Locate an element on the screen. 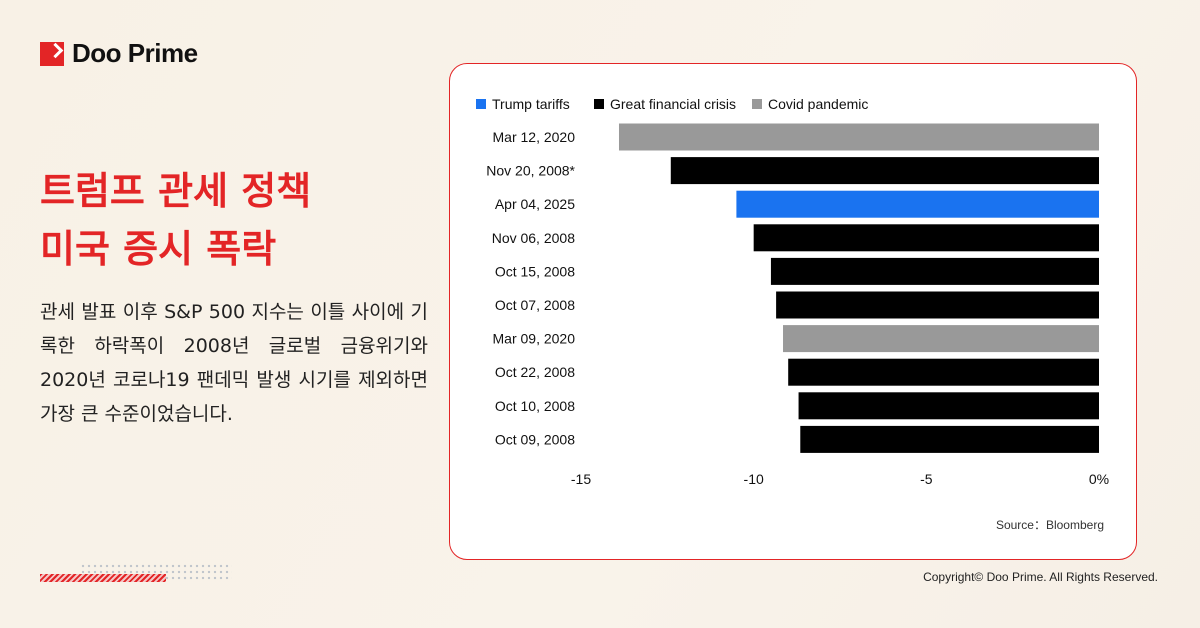 This screenshot has width=1200, height=628. logo-mark-icon is located at coordinates (52, 53).